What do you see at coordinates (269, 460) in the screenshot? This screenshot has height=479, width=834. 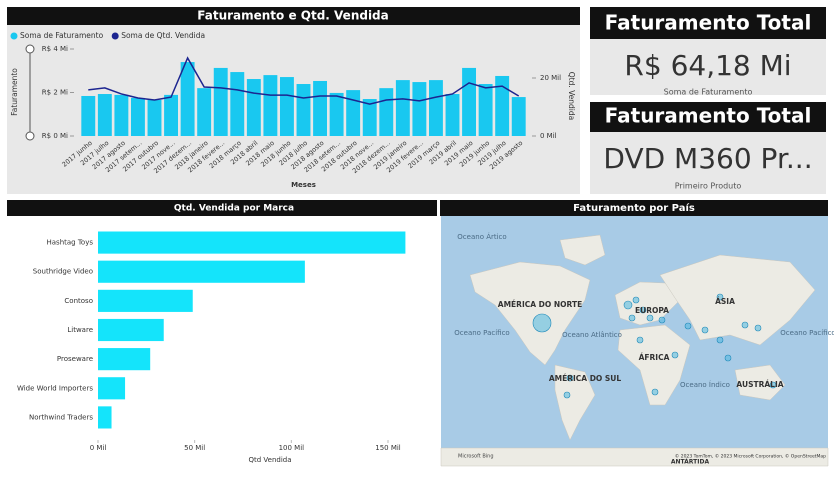 I see `x-axis-label: Qtd Vendida` at bounding box center [269, 460].